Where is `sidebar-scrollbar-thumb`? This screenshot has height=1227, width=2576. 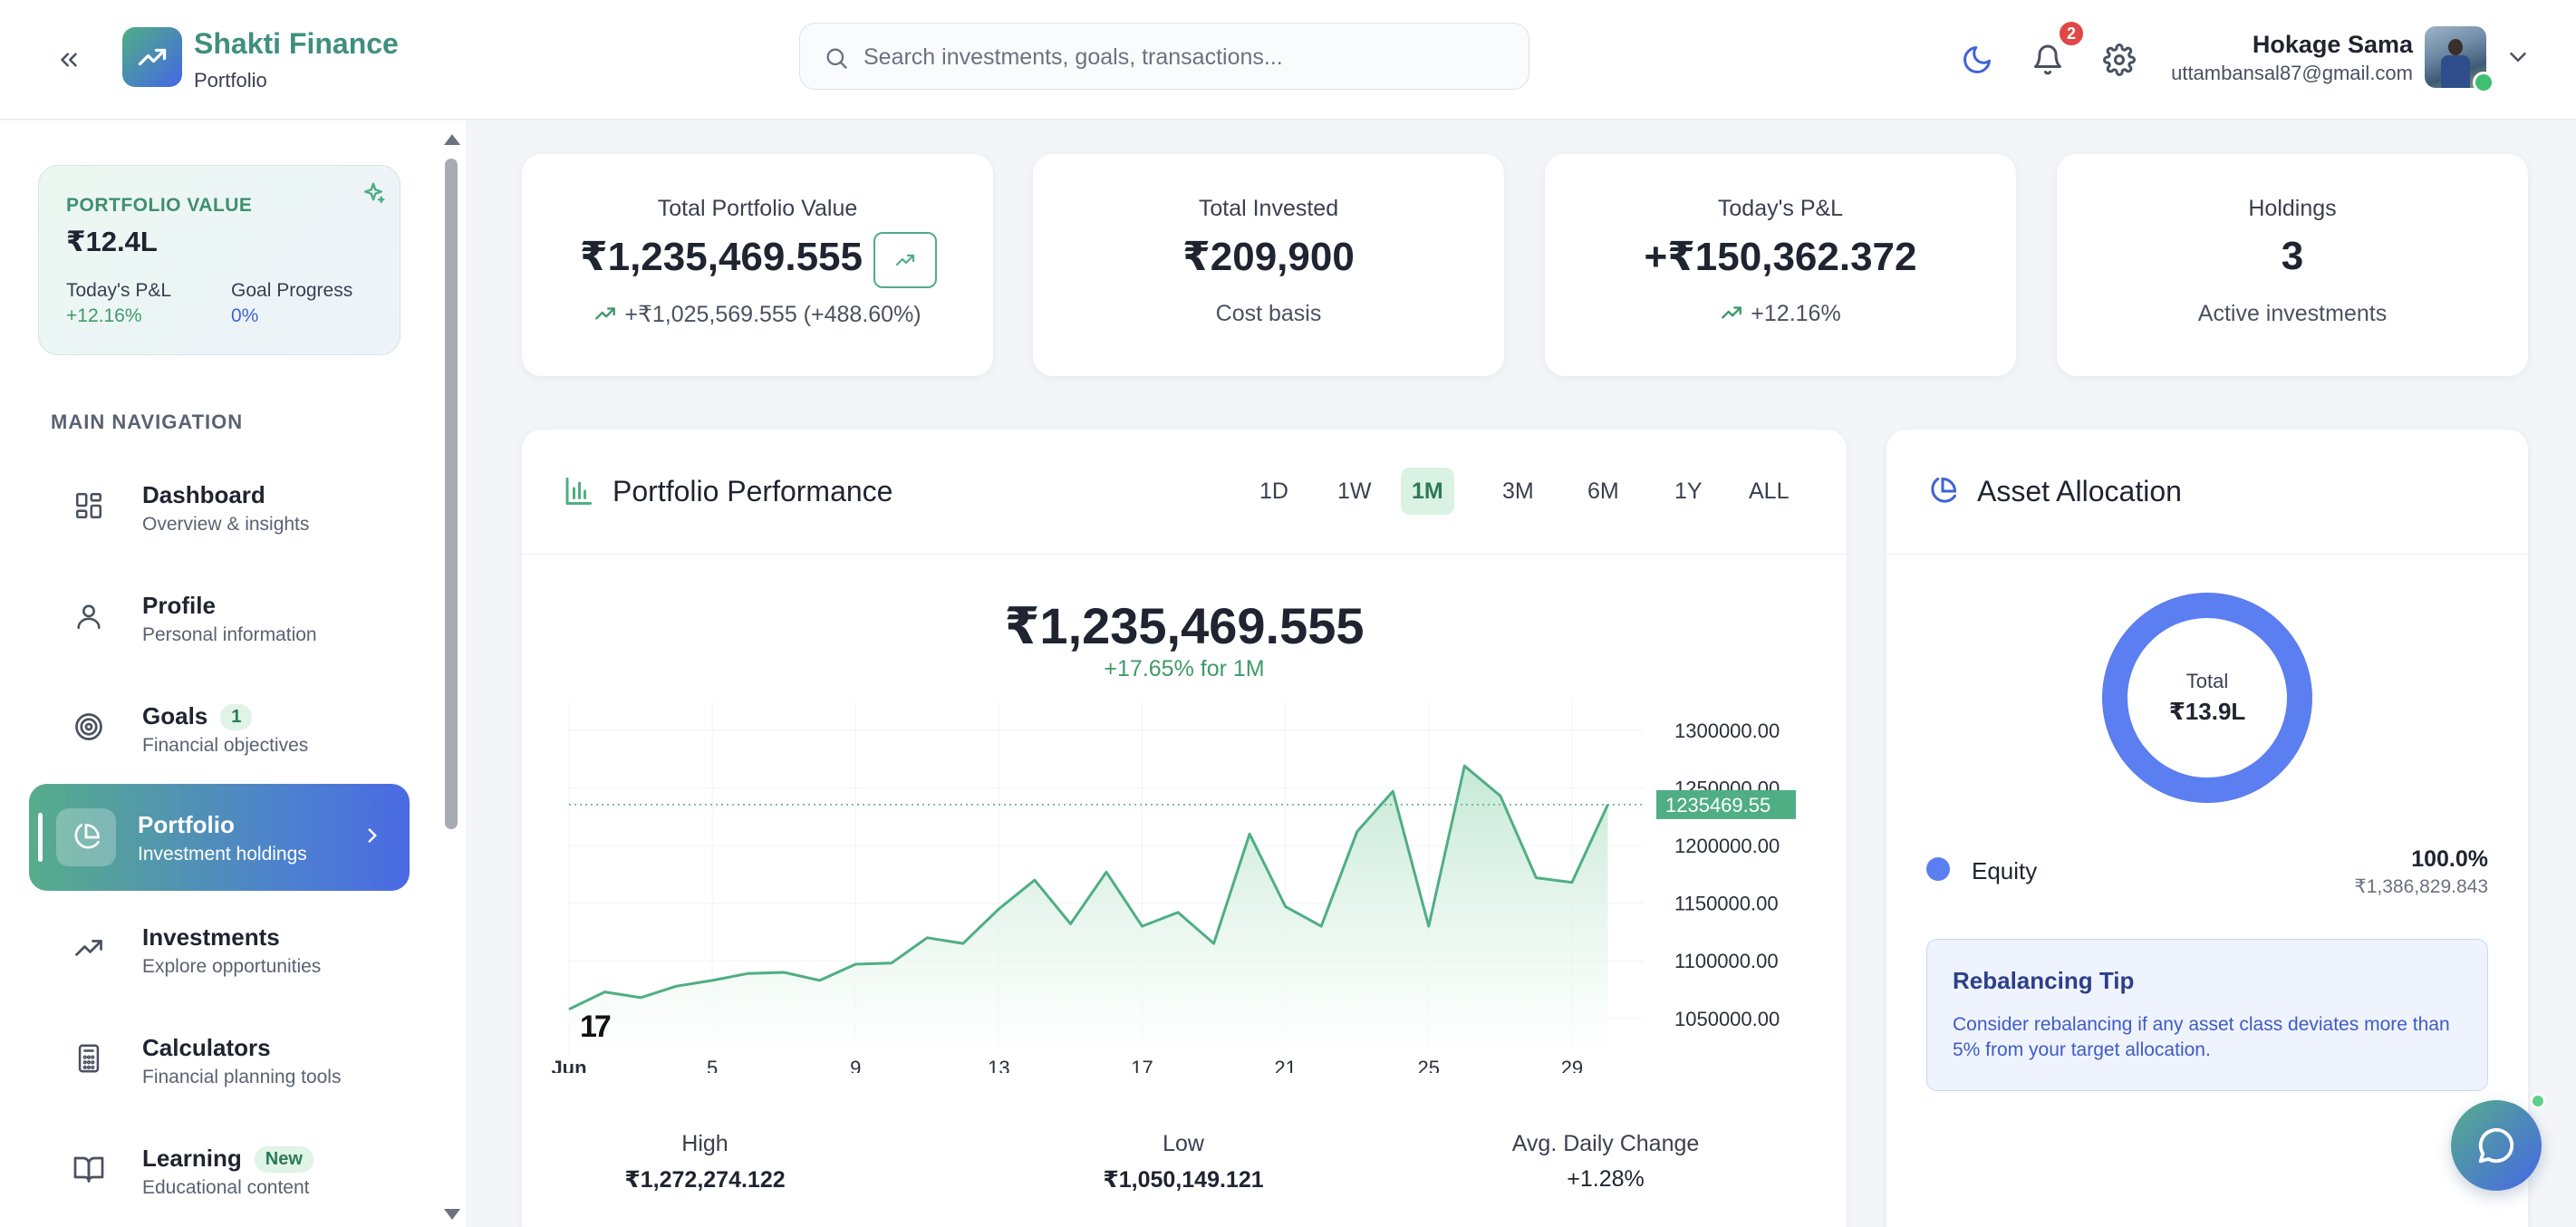
sidebar-scrollbar-thumb is located at coordinates (451, 494).